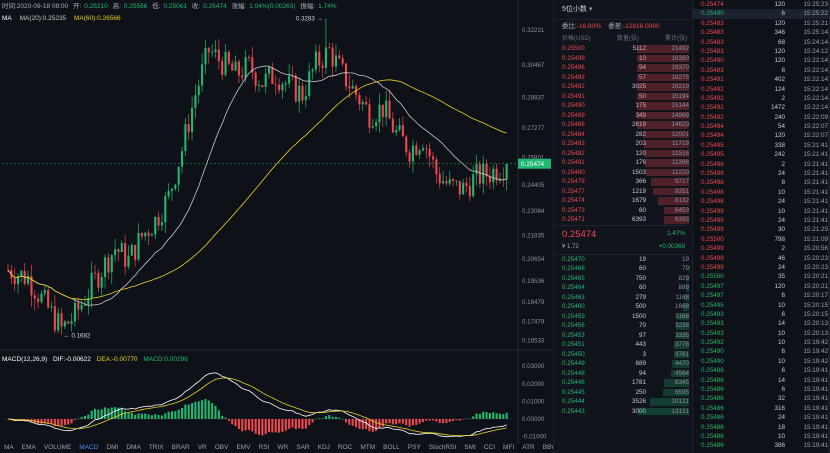  What do you see at coordinates (283, 447) in the screenshot?
I see `tab-wr: WR` at bounding box center [283, 447].